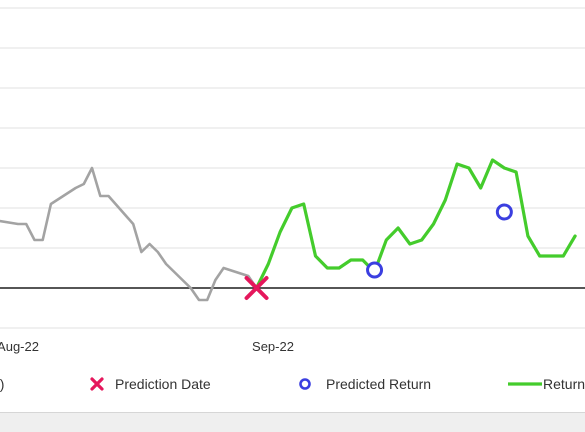 The image size is (585, 432). I want to click on legend-circle-icon, so click(305, 384).